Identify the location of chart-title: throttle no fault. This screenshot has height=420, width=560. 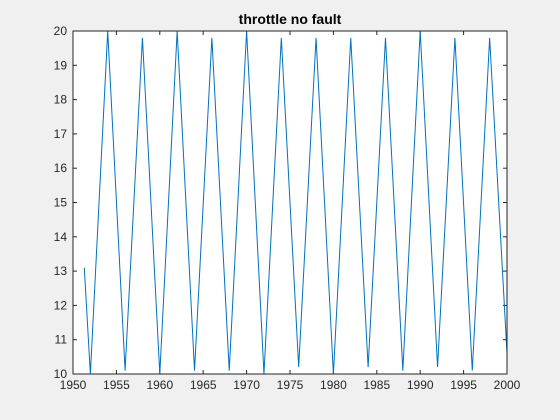
(290, 19).